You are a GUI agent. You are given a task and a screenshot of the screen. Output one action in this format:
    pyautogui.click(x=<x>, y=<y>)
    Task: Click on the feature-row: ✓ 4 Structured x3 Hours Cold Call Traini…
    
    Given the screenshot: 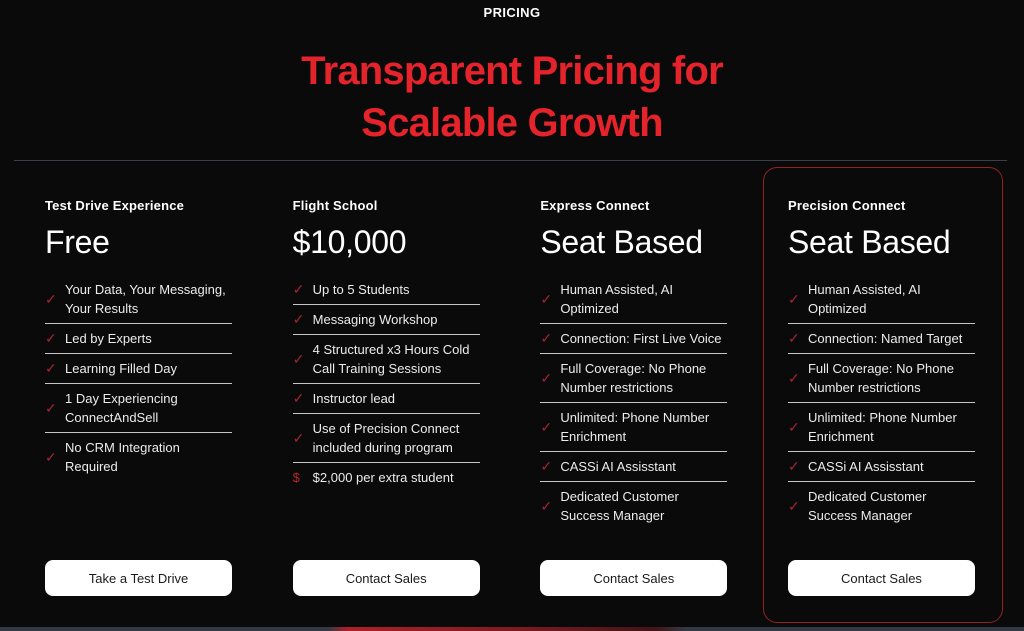 What is the action you would take?
    pyautogui.click(x=386, y=359)
    